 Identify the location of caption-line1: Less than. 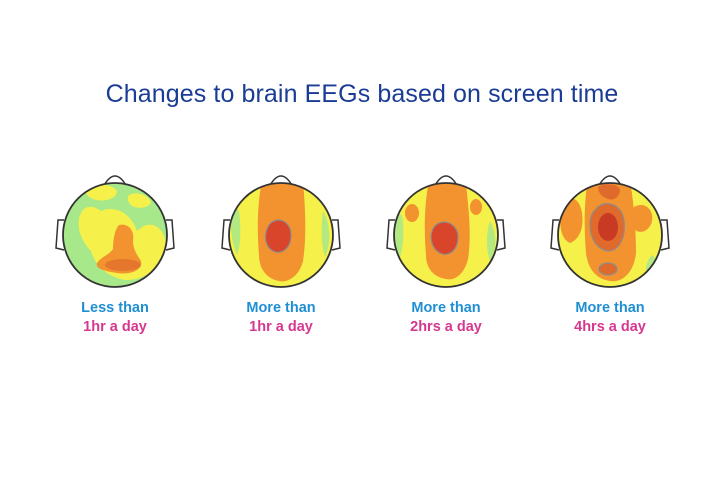
(115, 308).